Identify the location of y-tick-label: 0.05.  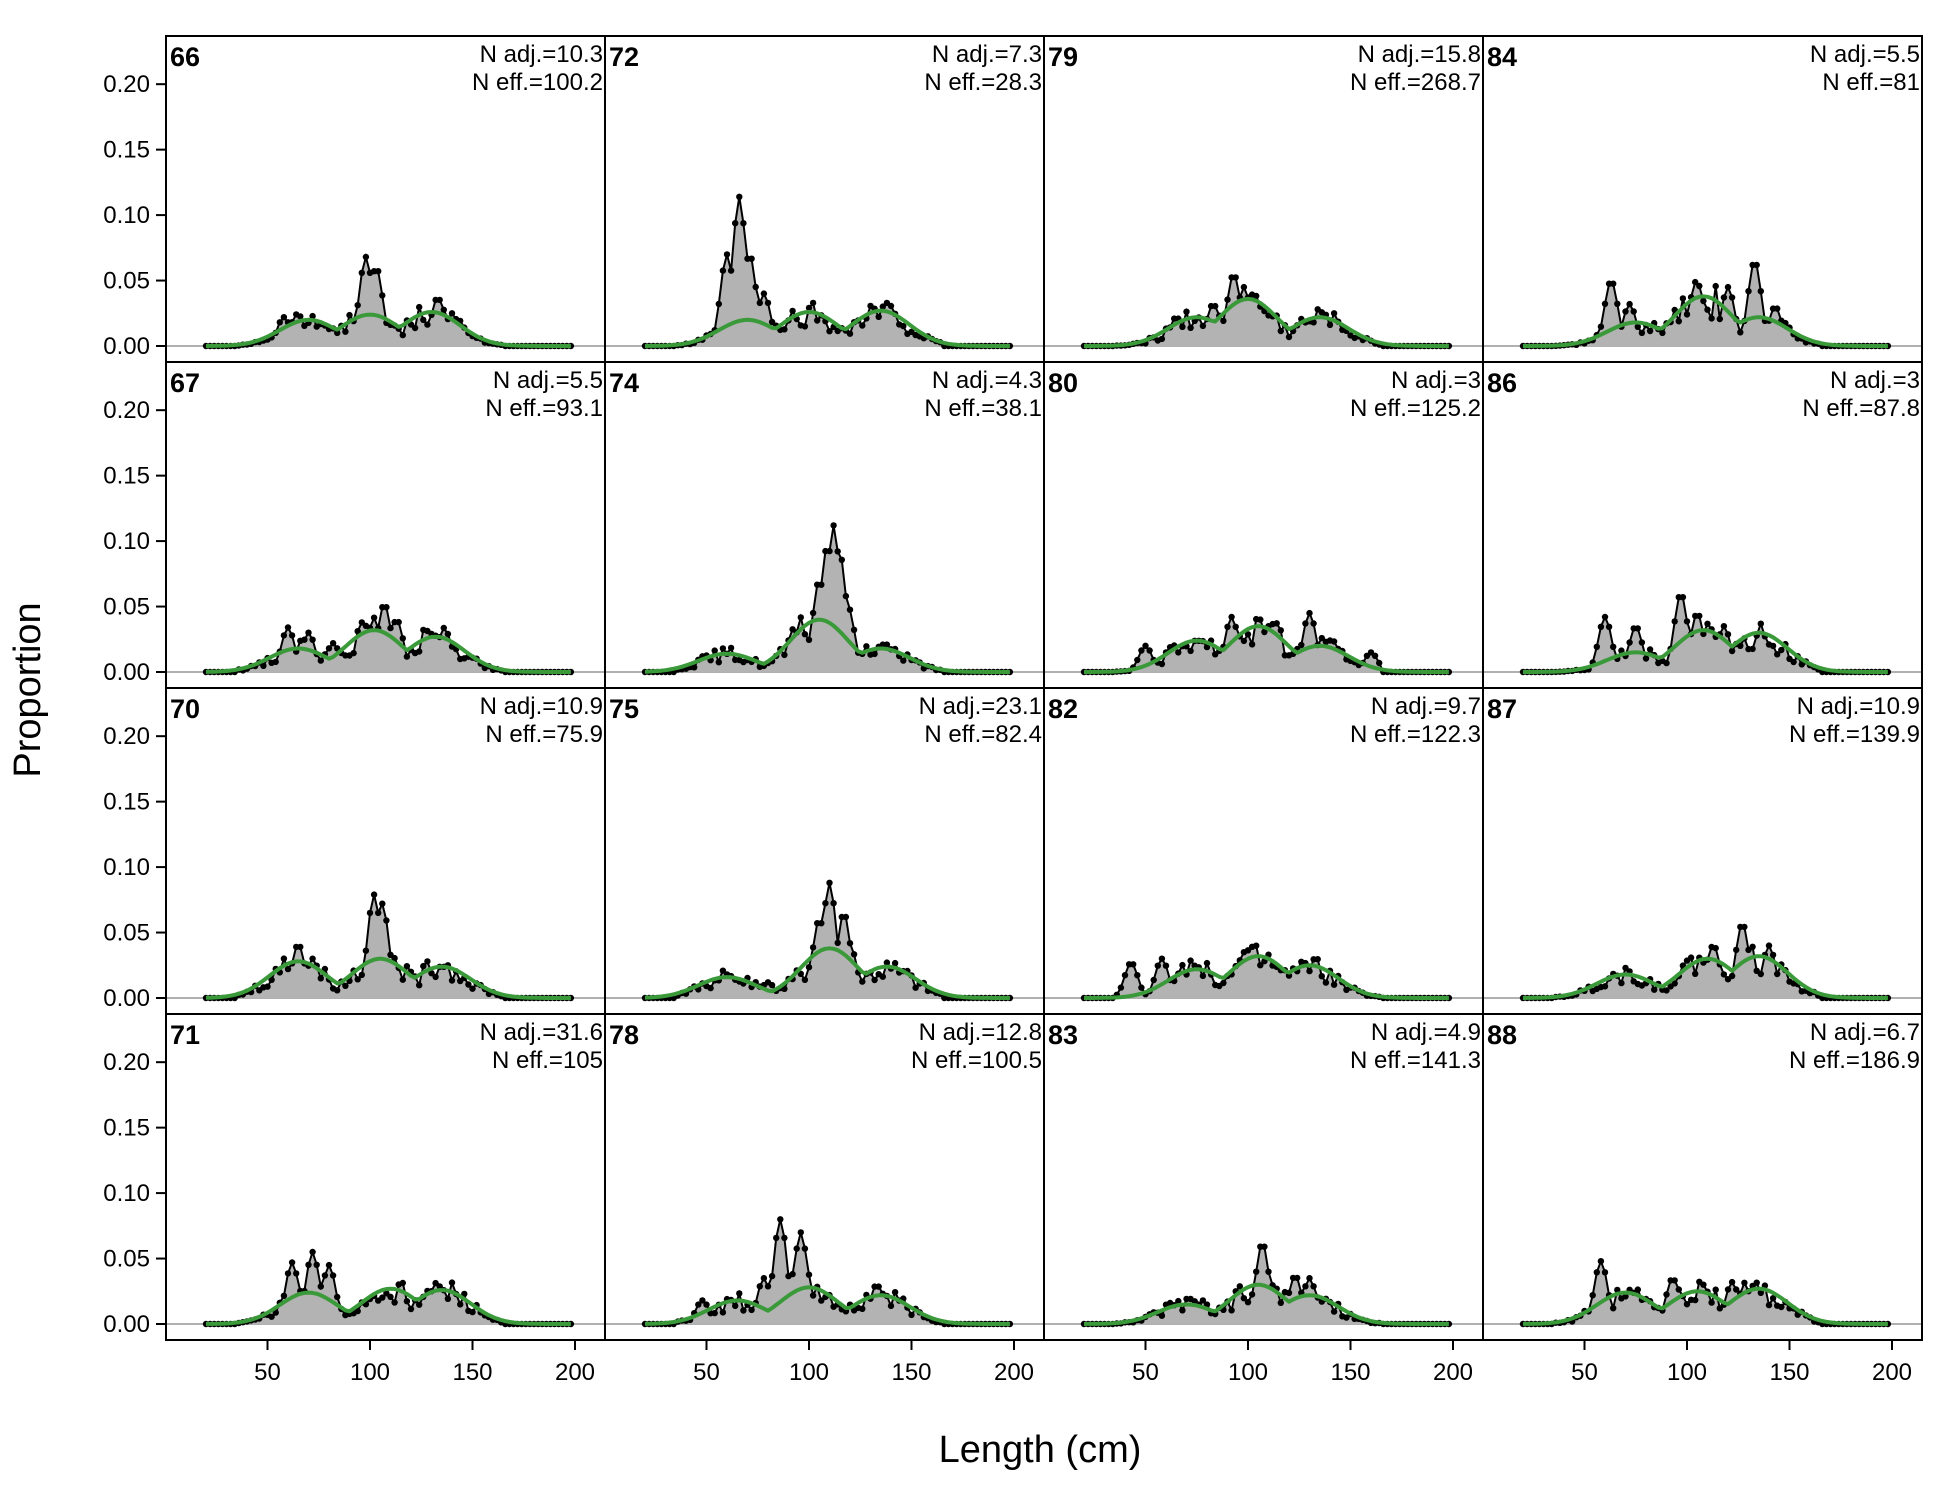
(126, 933).